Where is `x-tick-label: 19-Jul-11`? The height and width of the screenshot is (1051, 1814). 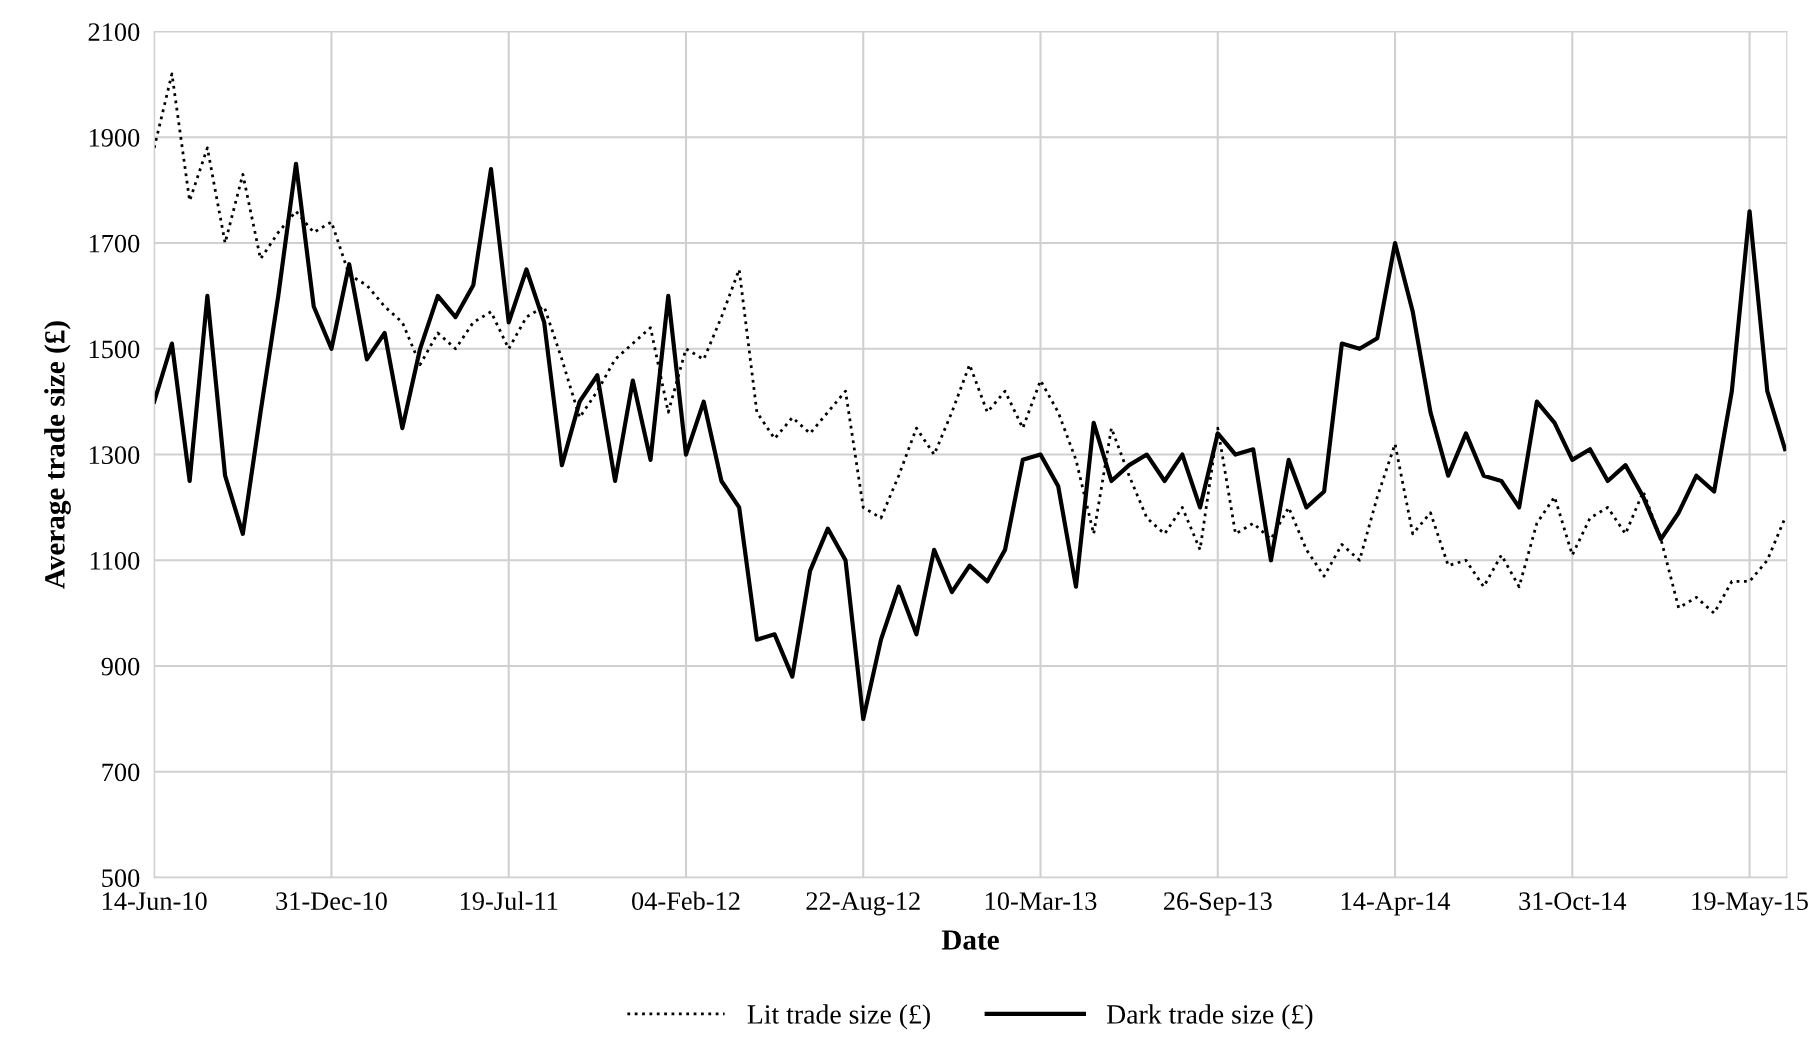
x-tick-label: 19-Jul-11 is located at coordinates (509, 901).